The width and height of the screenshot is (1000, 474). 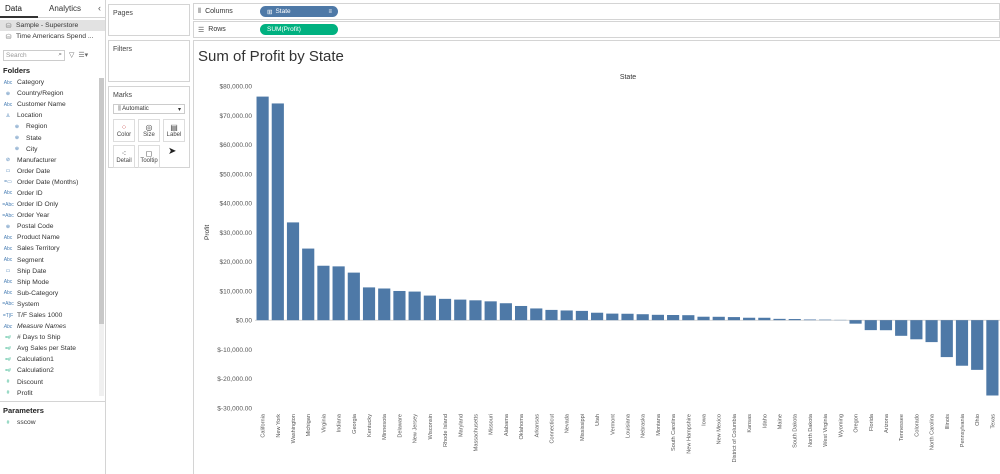 I want to click on x-tick-label: New Mexico, so click(x=720, y=429).